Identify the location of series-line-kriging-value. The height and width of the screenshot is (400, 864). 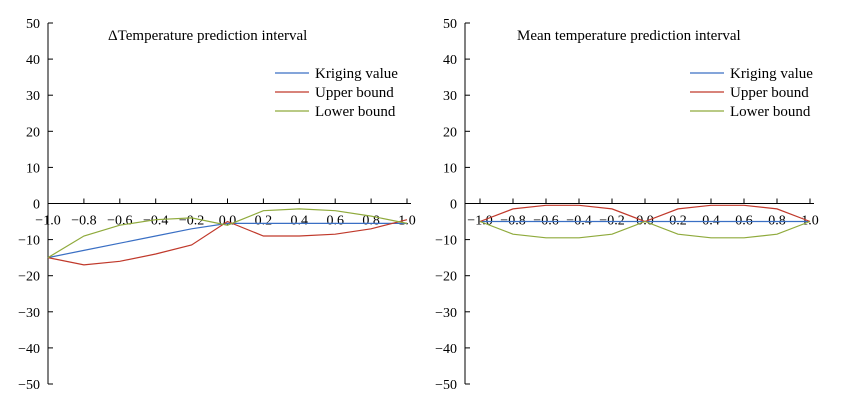
(227, 240).